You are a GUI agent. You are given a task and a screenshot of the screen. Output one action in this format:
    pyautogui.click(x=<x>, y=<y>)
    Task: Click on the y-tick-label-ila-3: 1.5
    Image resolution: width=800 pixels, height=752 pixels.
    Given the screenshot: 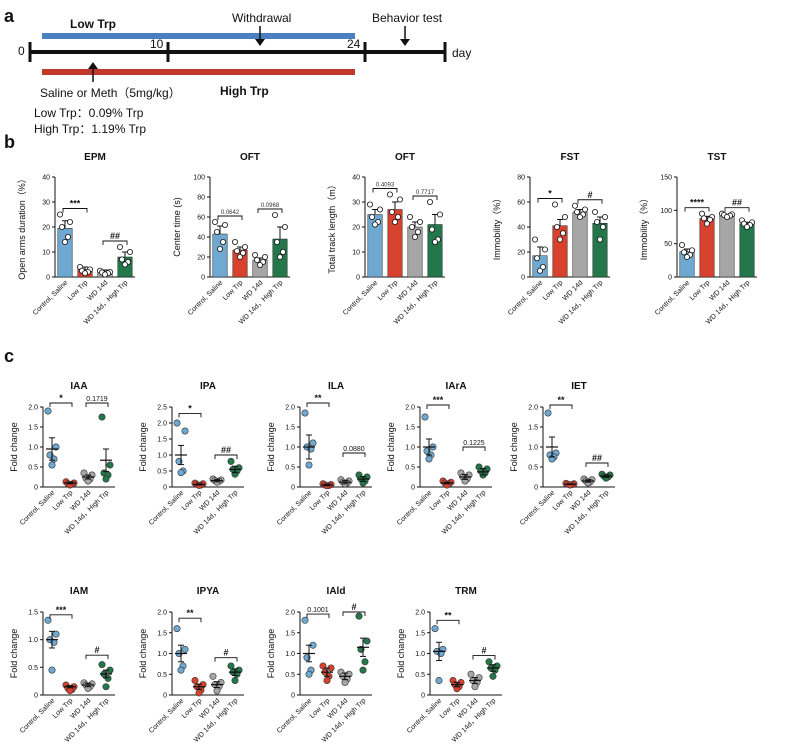 What is the action you would take?
    pyautogui.click(x=290, y=428)
    